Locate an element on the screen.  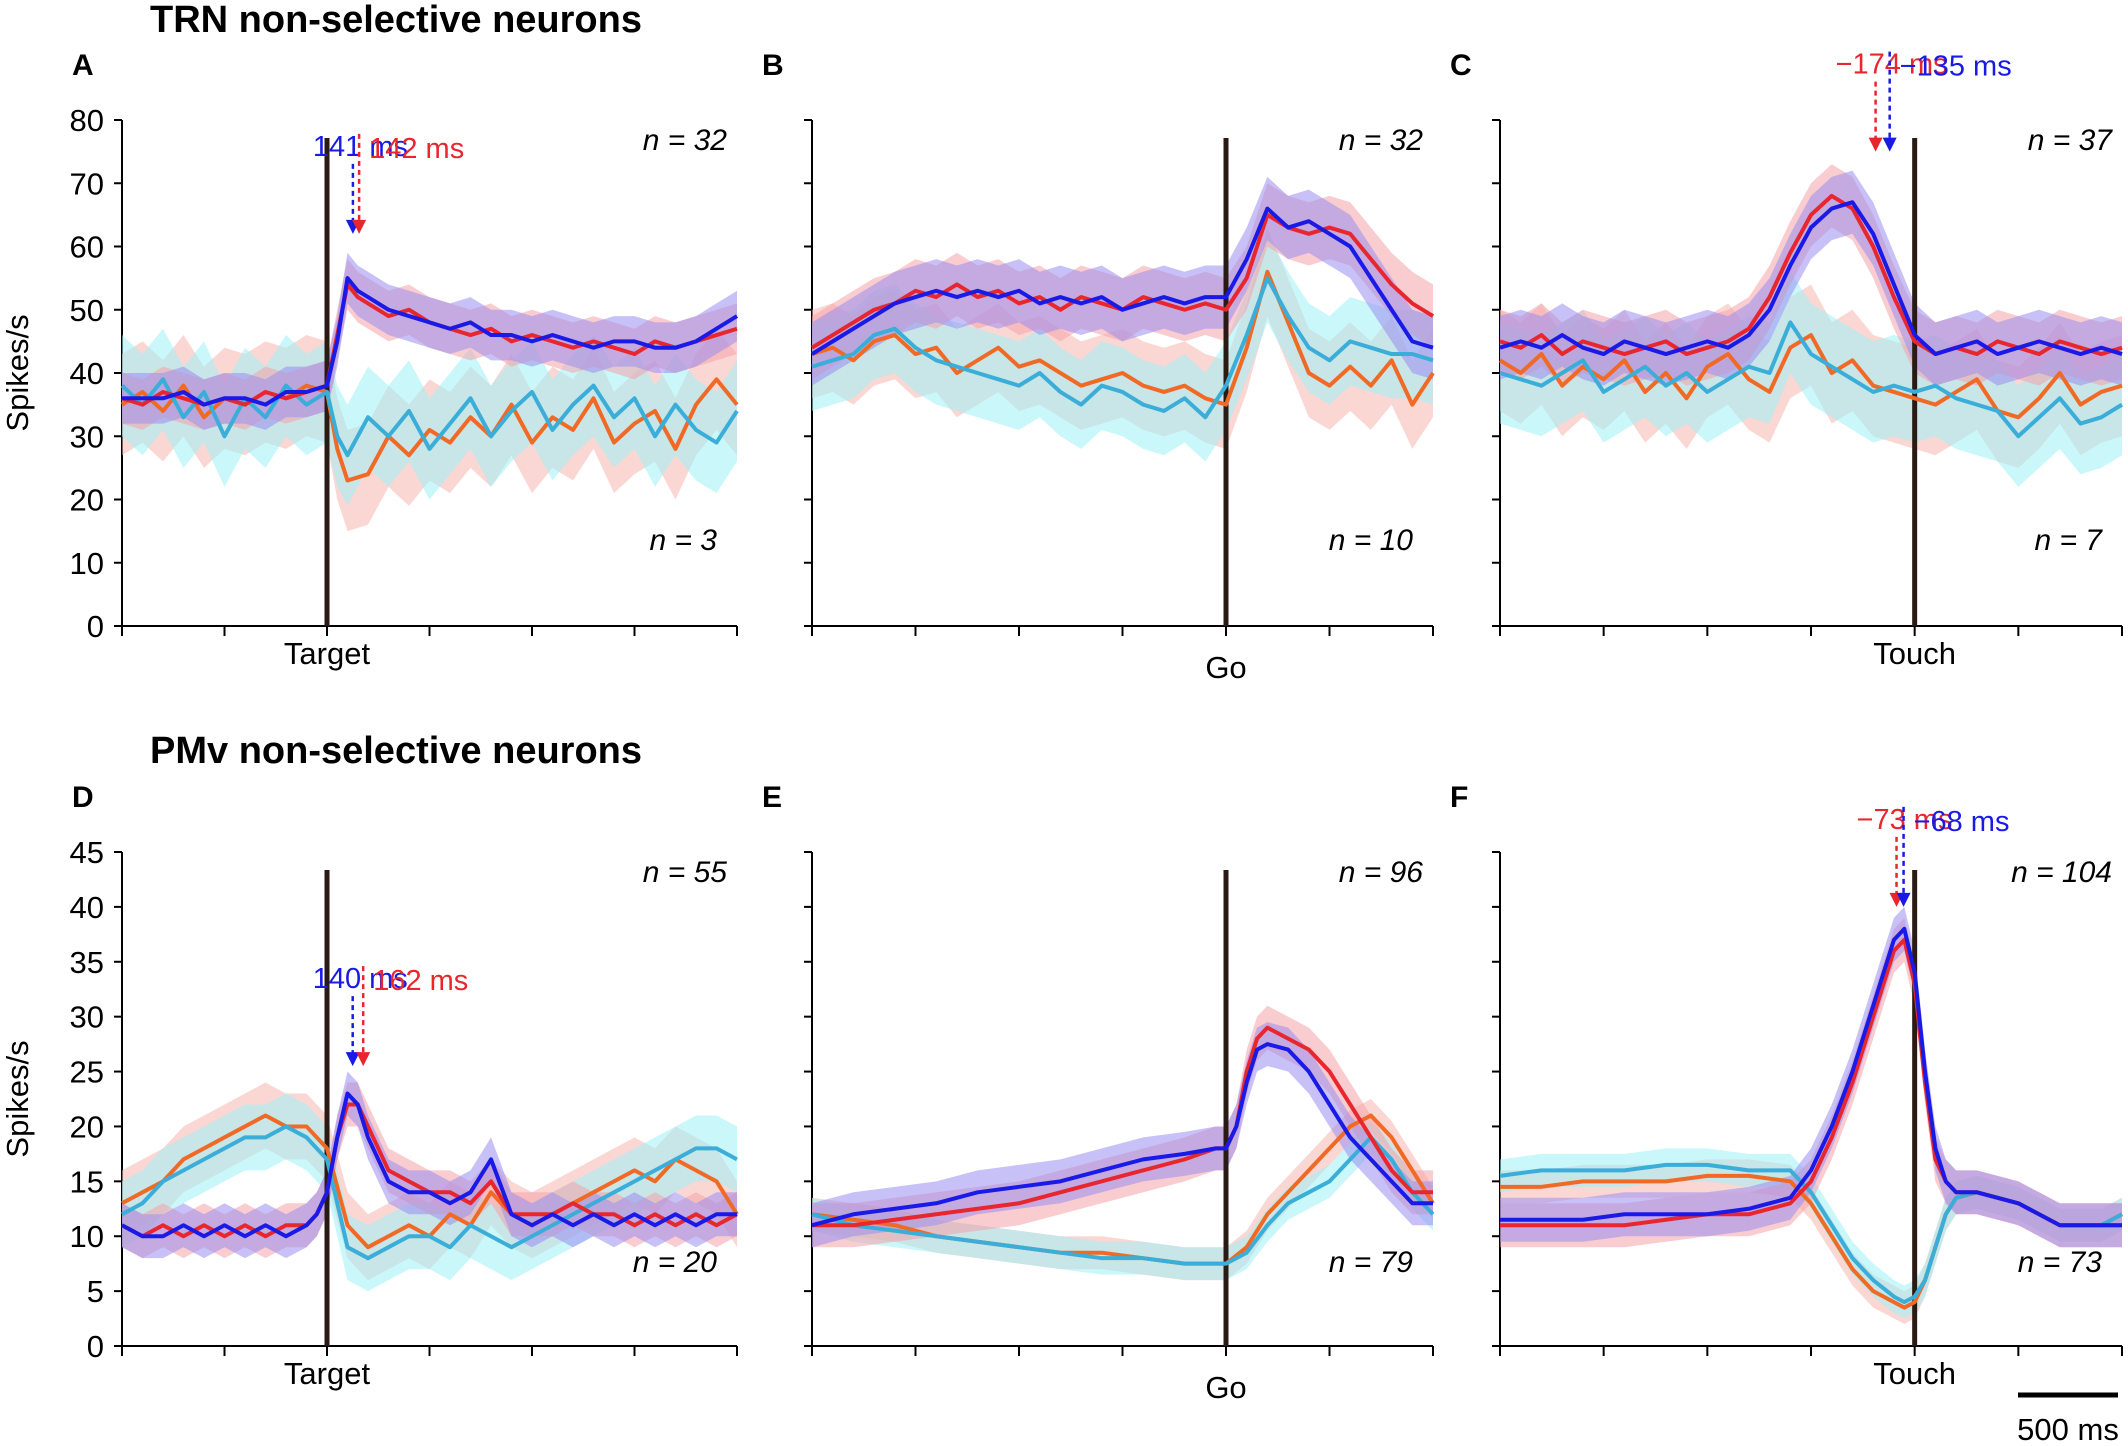
latency-arrowhead-blue-c is located at coordinates (1889, 144).